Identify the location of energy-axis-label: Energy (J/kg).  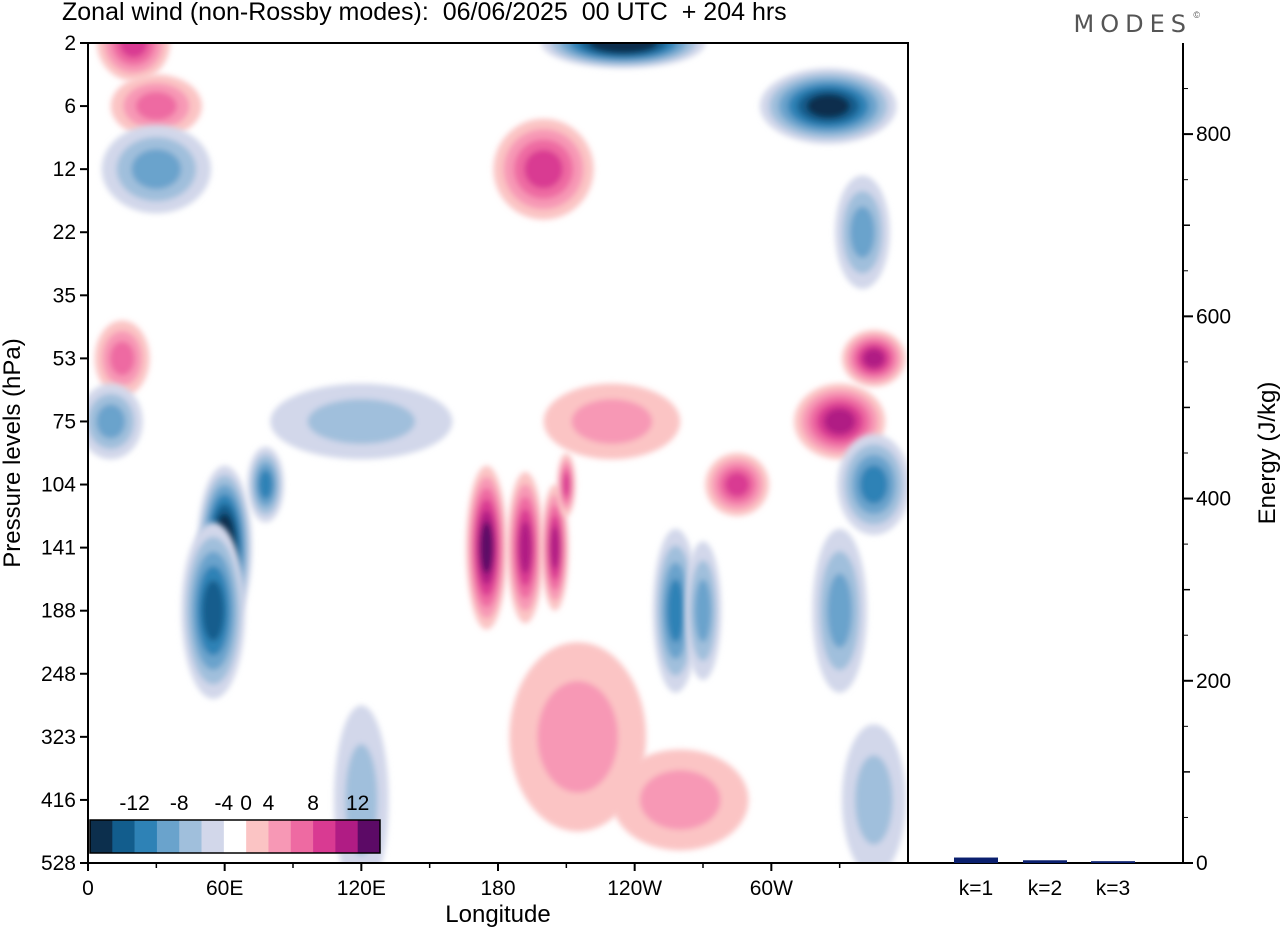
(1267, 453).